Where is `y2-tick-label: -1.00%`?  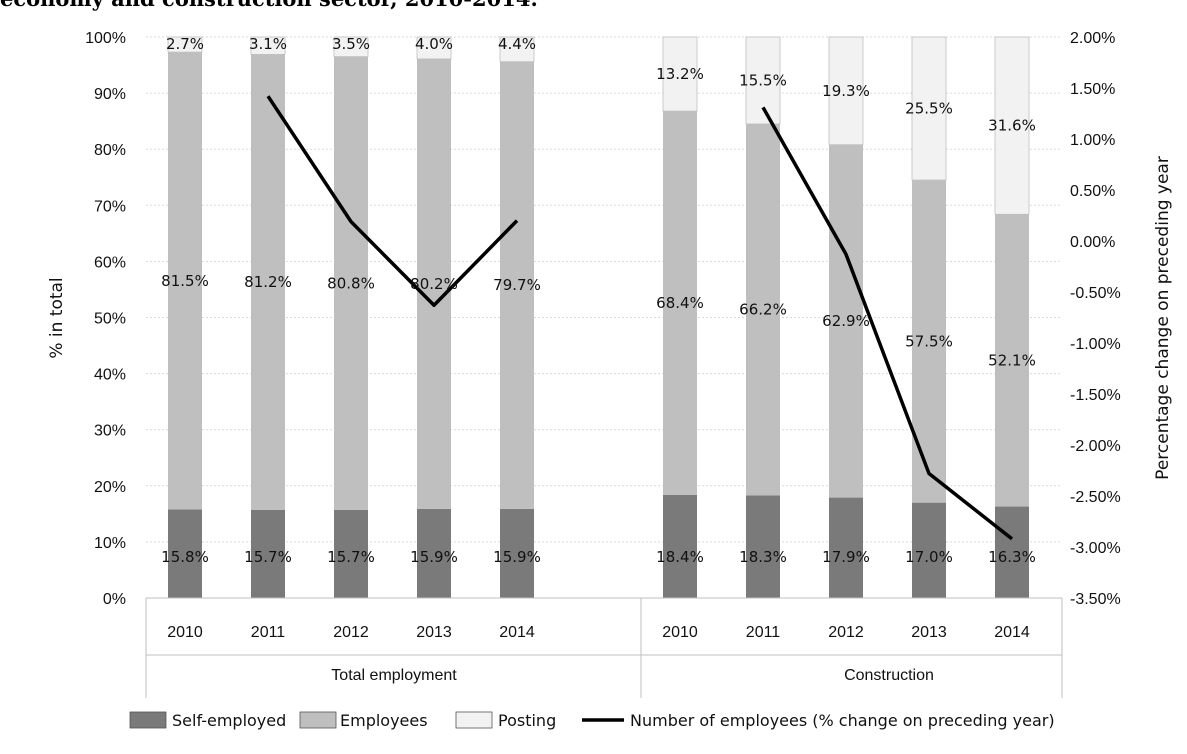
y2-tick-label: -1.00% is located at coordinates (1095, 344).